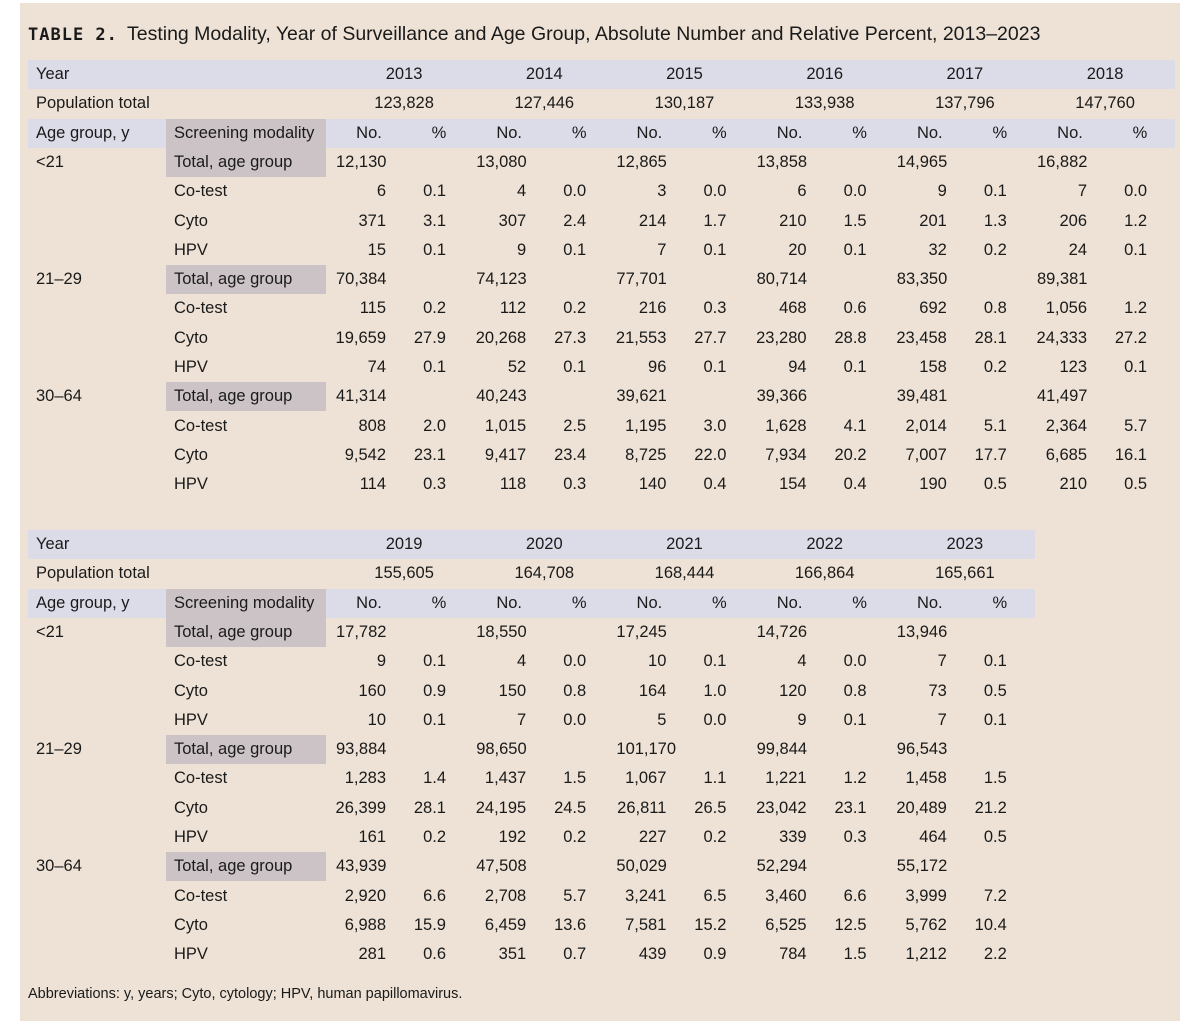 Image resolution: width=1200 pixels, height=1024 pixels. I want to click on percent-value: 0.8, so click(995, 308).